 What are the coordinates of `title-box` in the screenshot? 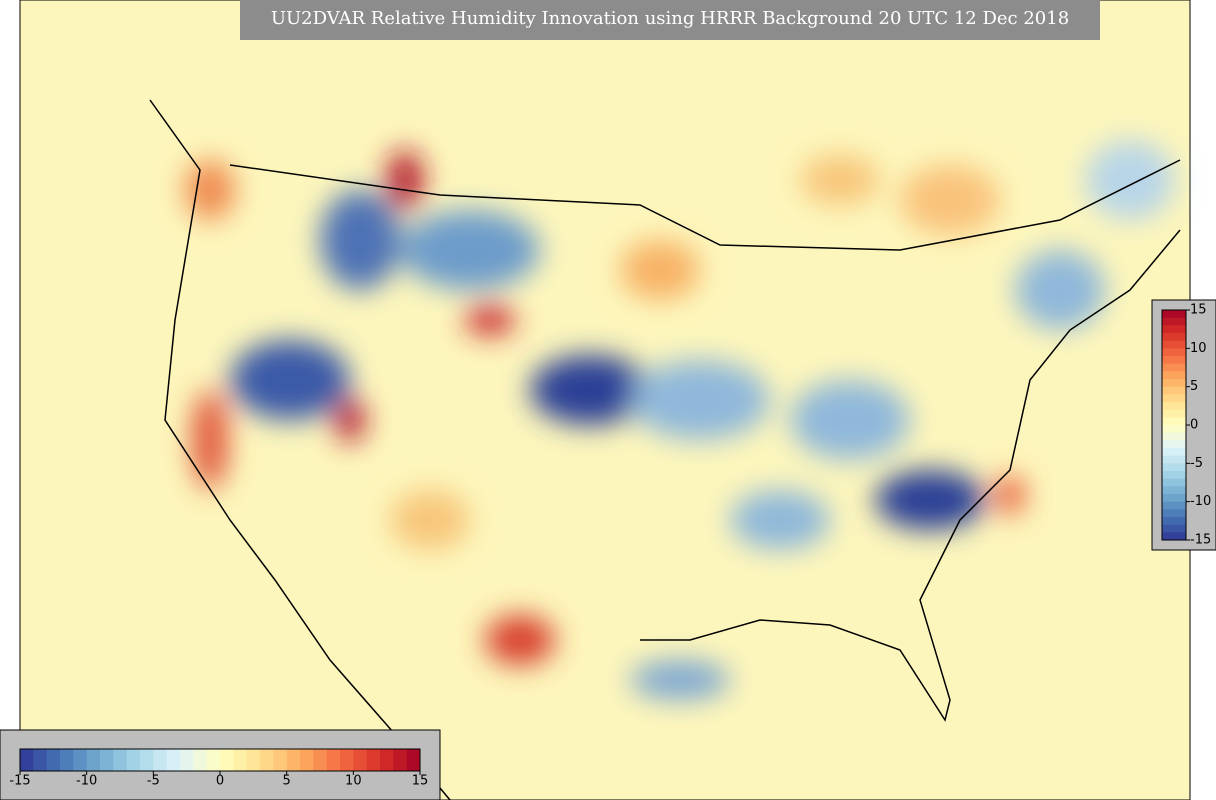 It's located at (670, 20).